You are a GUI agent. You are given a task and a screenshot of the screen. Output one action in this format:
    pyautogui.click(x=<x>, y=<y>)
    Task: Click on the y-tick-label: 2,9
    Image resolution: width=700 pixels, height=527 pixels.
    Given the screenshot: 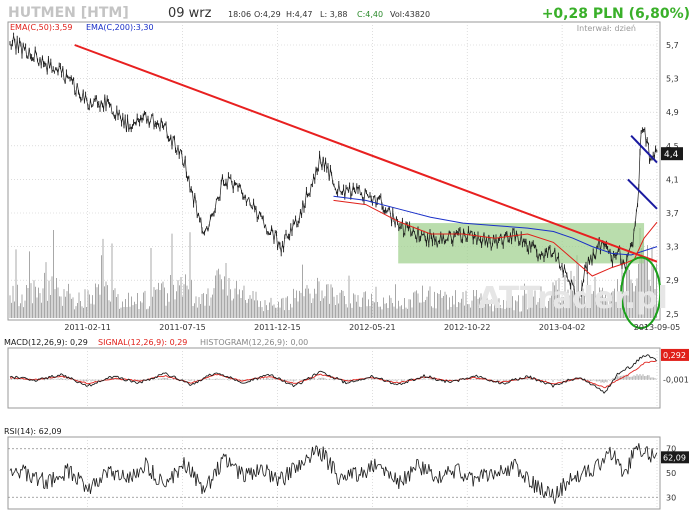 What is the action you would take?
    pyautogui.click(x=672, y=280)
    